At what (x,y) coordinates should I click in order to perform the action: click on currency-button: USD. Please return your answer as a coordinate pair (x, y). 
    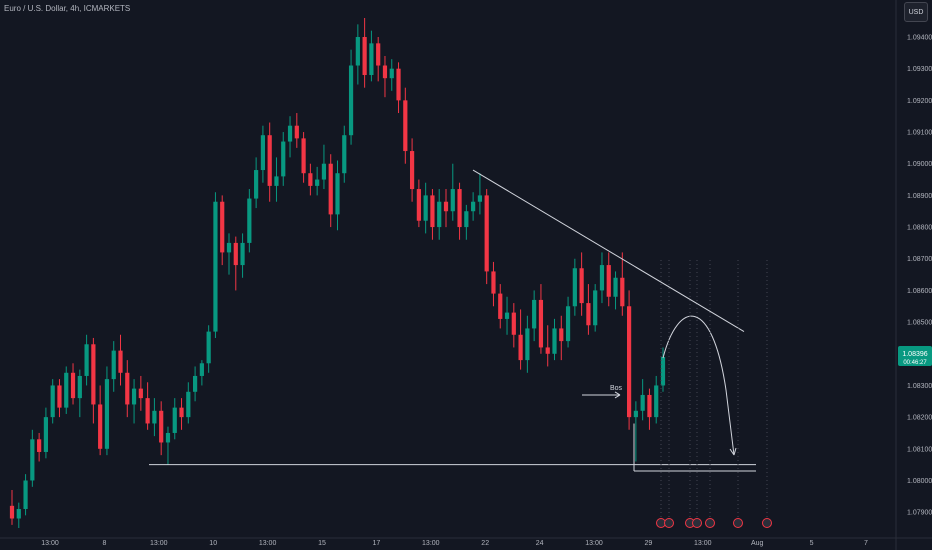
    Looking at the image, I should click on (916, 12).